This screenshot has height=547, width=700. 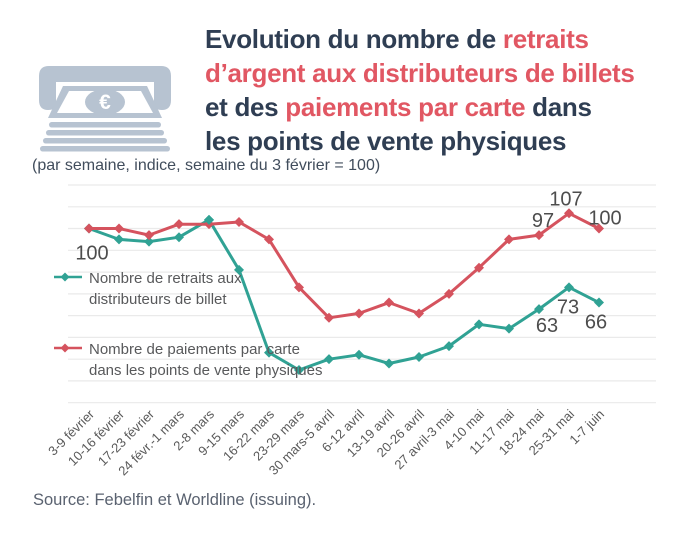 I want to click on title-run: et des, so click(x=245, y=107).